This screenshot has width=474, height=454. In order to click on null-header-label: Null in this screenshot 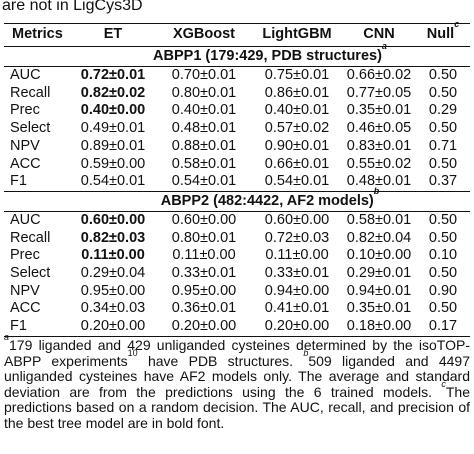, I will do `click(440, 34)`.